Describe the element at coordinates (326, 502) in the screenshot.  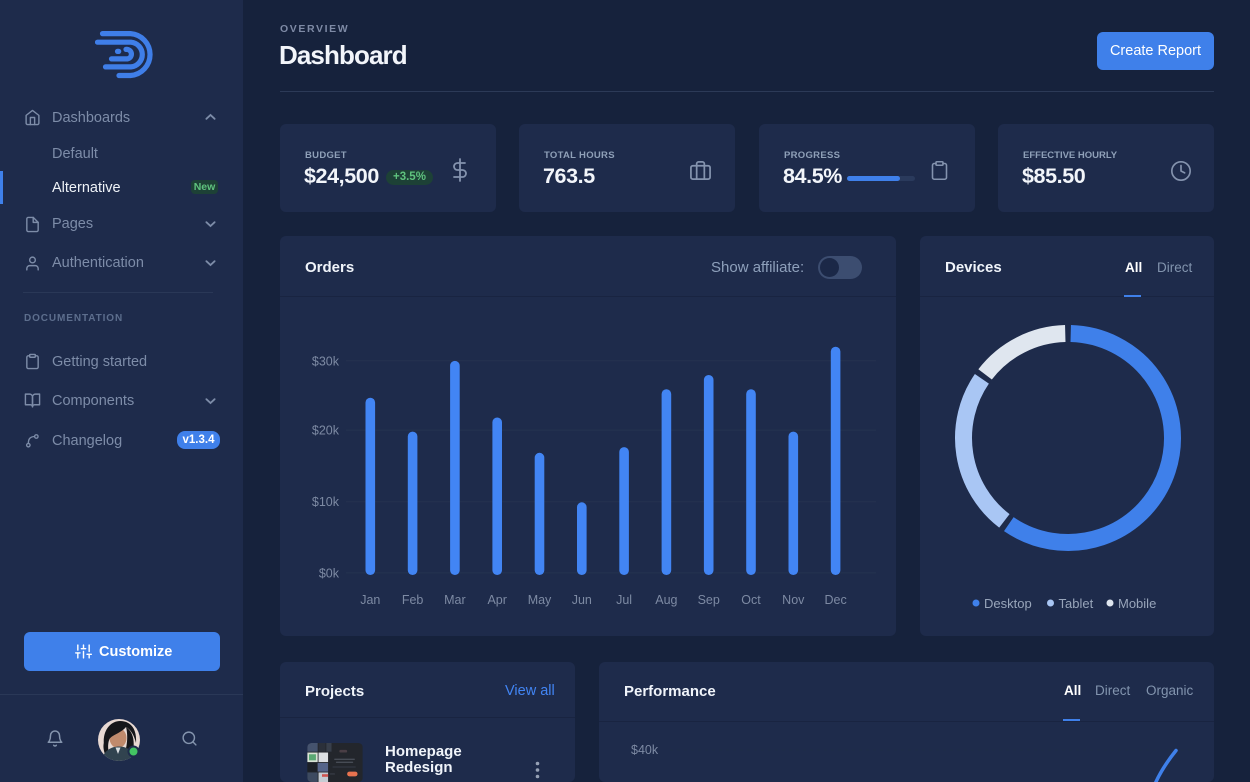
I see `svg-text: $10k` at that location.